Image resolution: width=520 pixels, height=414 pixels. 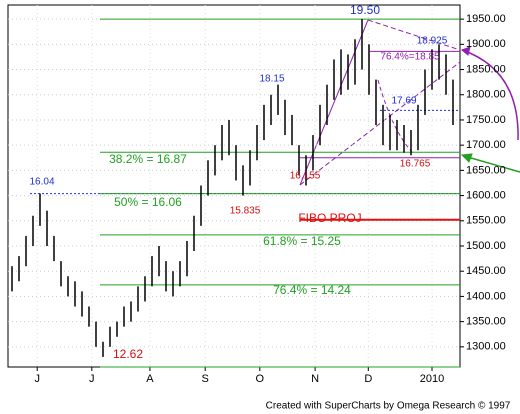 I want to click on x-tick-label: D, so click(x=368, y=379).